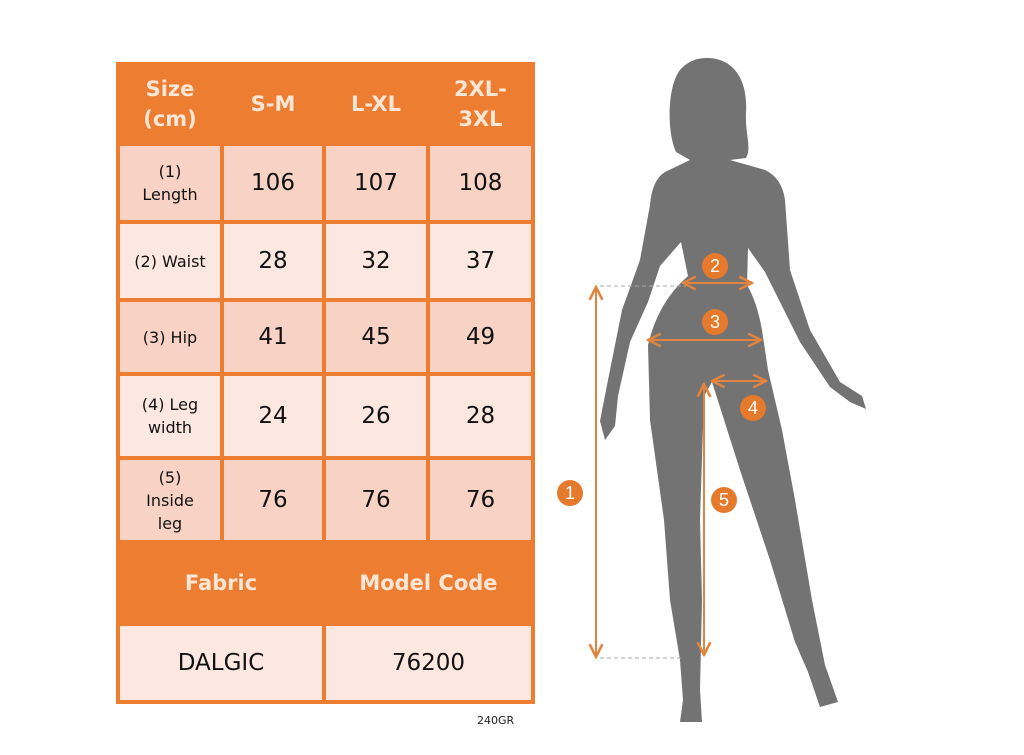 The height and width of the screenshot is (755, 1024). What do you see at coordinates (376, 261) in the screenshot?
I see `cell: 32` at bounding box center [376, 261].